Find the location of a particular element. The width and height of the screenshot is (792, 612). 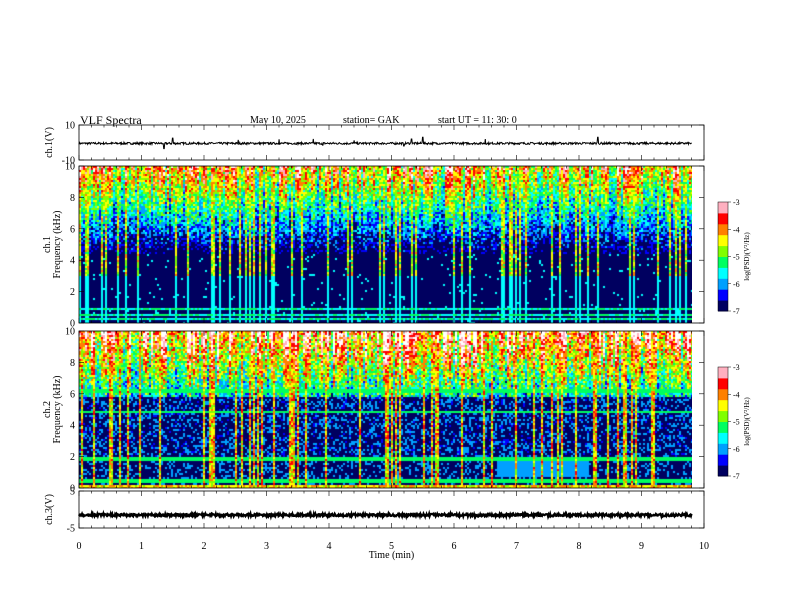

y-tick-label: 5 is located at coordinates (72, 492).